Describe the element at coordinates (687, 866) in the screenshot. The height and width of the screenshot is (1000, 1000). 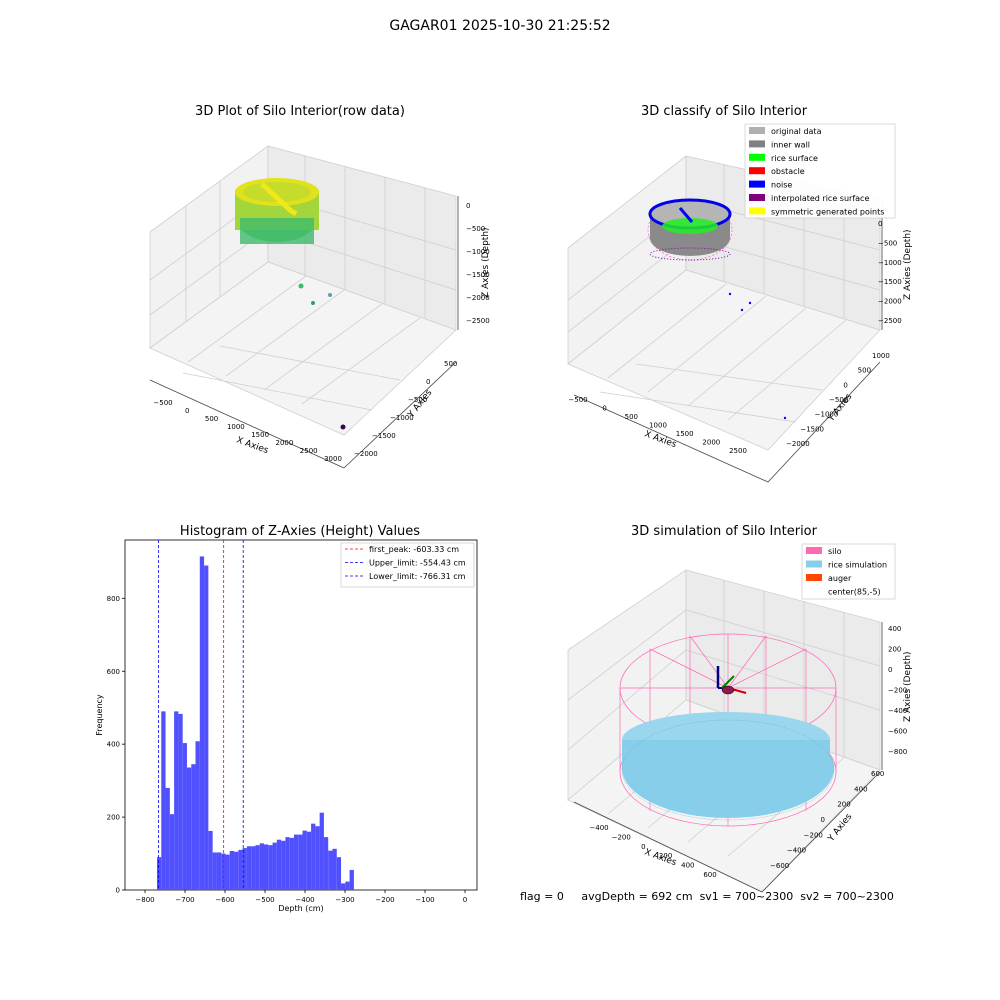
I see `simulation-x-tick: 400` at that location.